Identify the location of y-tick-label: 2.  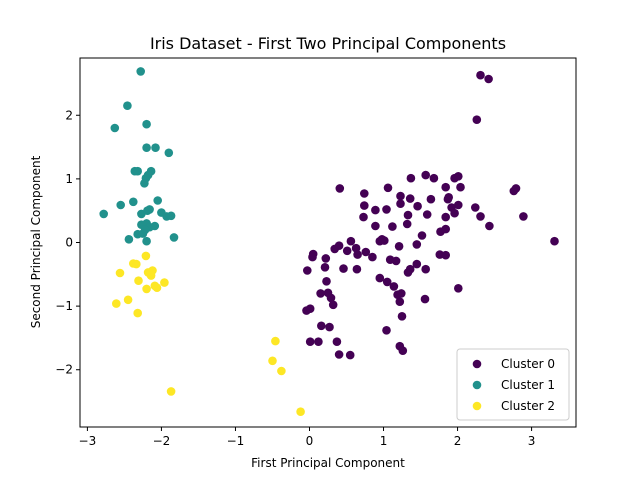
(69, 115).